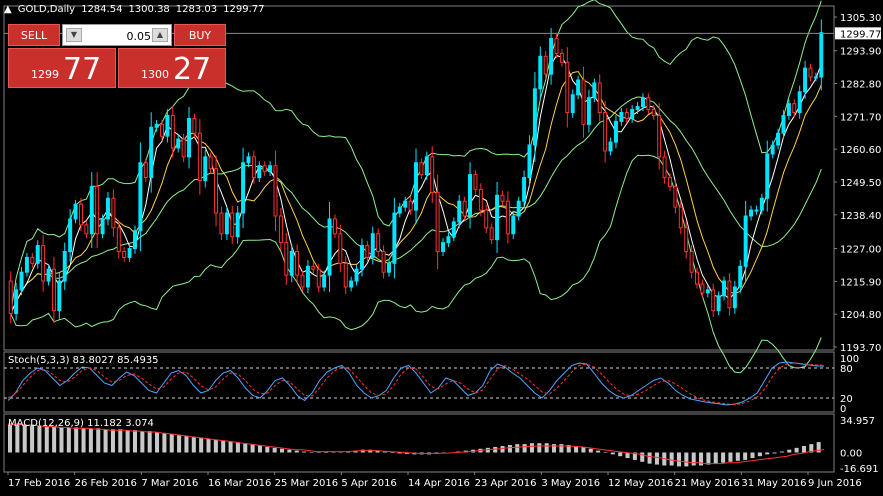 The image size is (883, 496). What do you see at coordinates (117, 56) in the screenshot?
I see `one-click-trading-panel: SELL ▼ ▲ BUY 1299 77 1300 27` at bounding box center [117, 56].